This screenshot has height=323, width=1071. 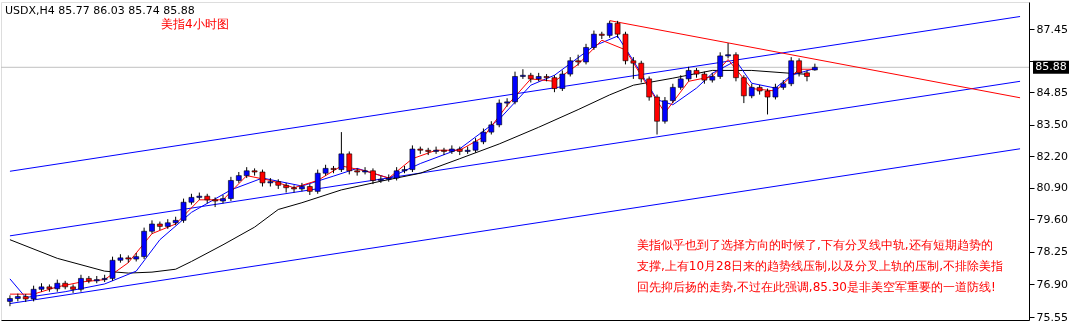 What do you see at coordinates (1052, 188) in the screenshot?
I see `y-tick-label: 80.90` at bounding box center [1052, 188].